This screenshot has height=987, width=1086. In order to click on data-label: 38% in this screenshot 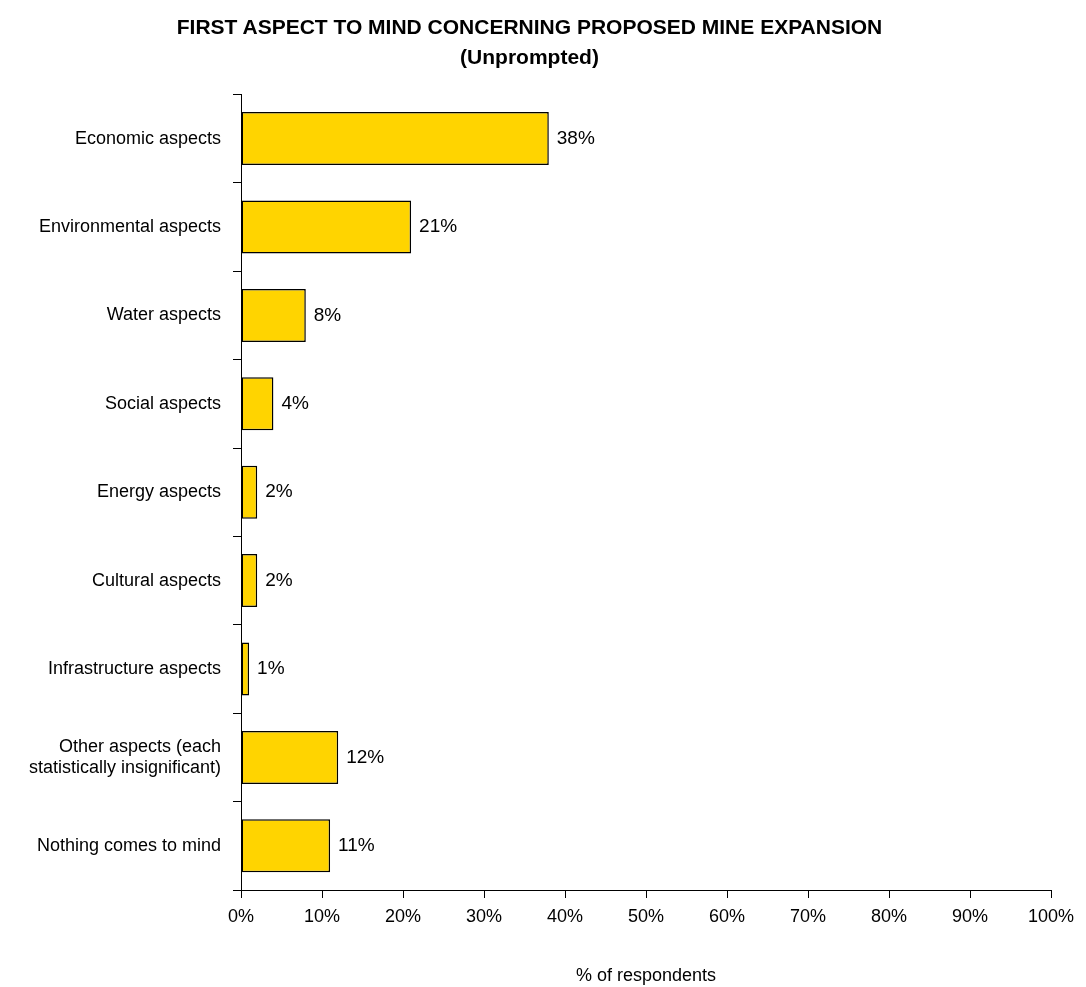, I will do `click(575, 137)`.